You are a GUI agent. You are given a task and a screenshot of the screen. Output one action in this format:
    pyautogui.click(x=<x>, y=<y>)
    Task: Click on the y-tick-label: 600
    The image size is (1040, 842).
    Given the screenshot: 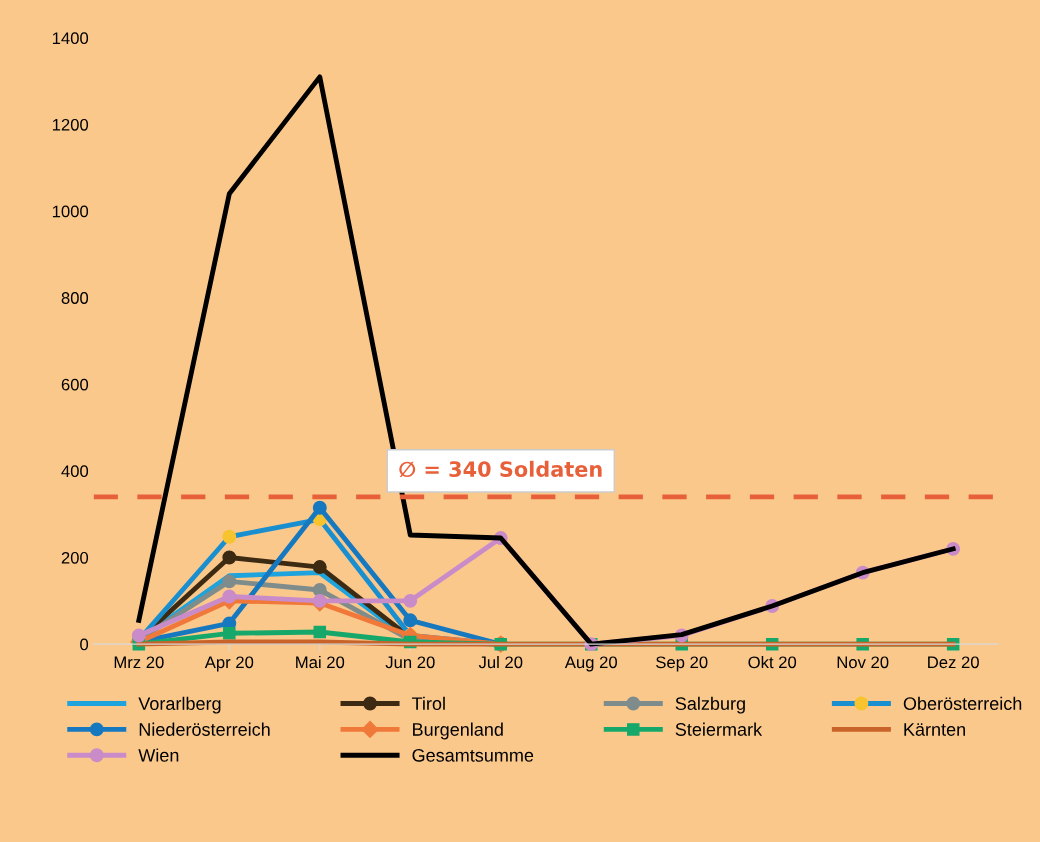 What is the action you would take?
    pyautogui.click(x=75, y=384)
    